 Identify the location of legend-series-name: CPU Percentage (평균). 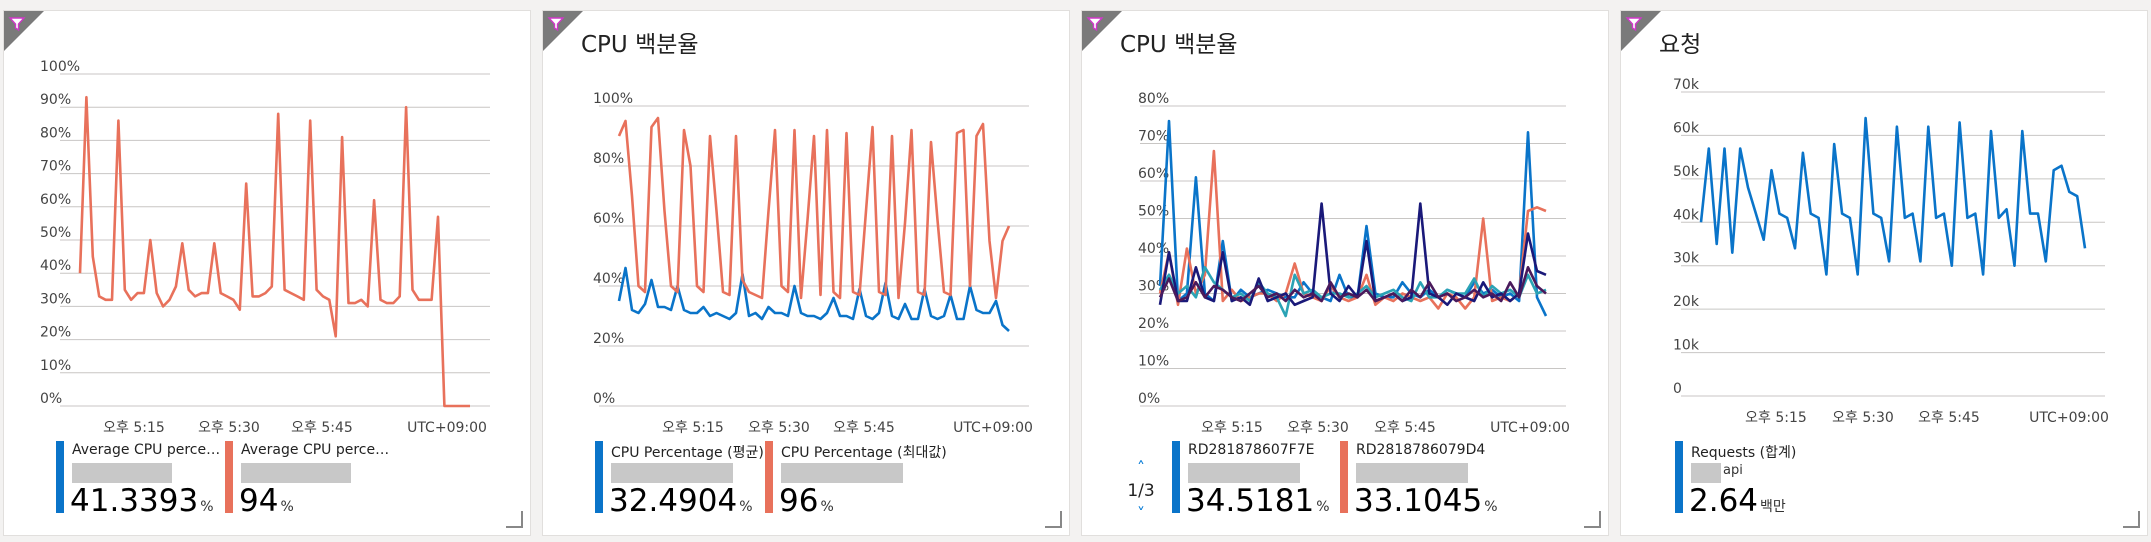
(687, 453).